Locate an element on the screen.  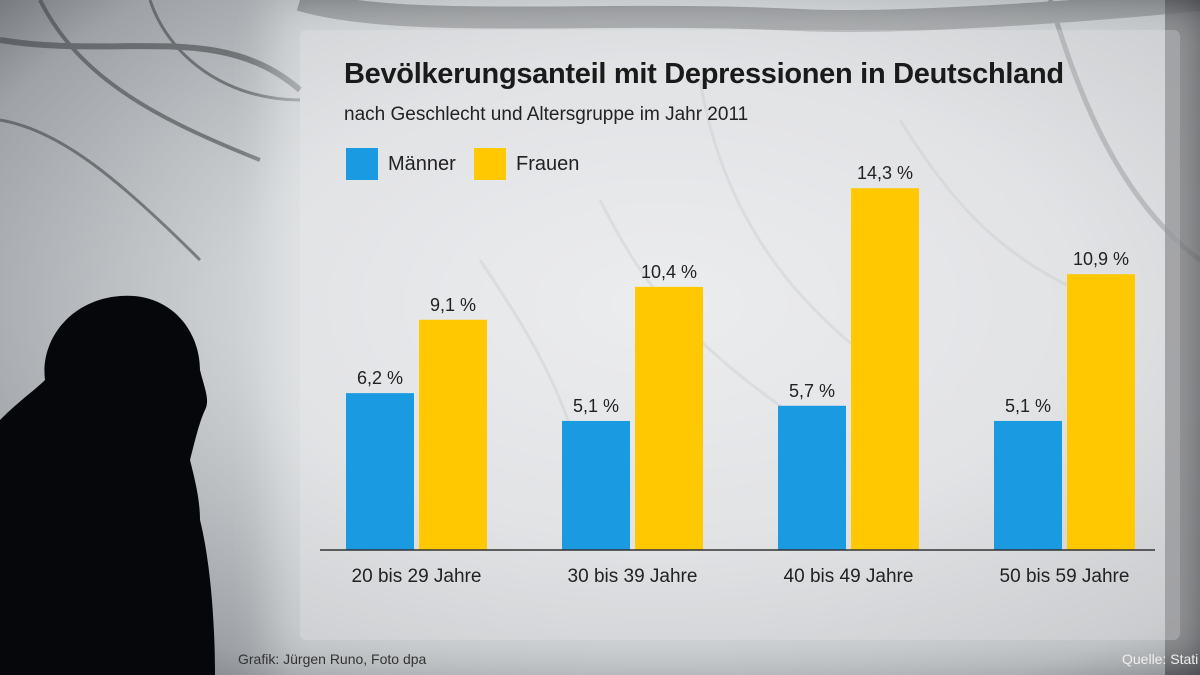
x-tick-label: 40 bis 49 Jahre is located at coordinates (849, 576).